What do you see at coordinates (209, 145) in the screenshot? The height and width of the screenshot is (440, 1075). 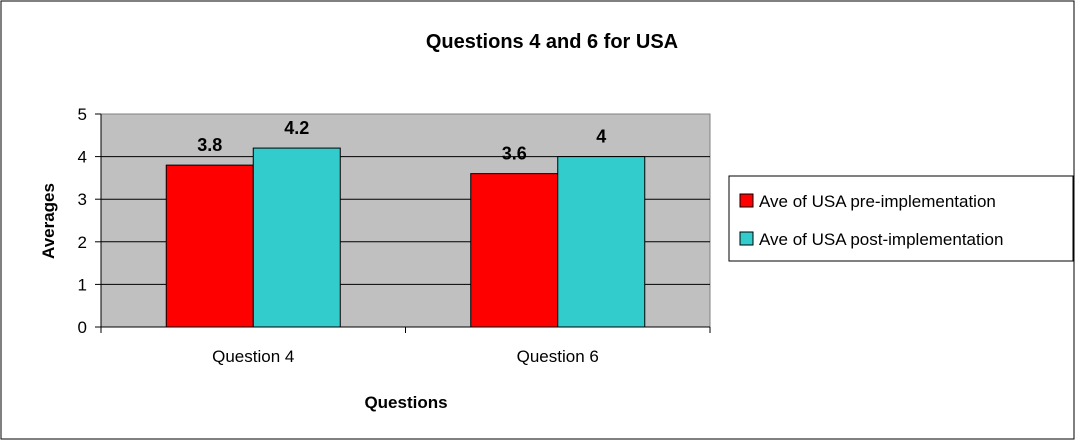 I see `data-label: 3.8` at bounding box center [209, 145].